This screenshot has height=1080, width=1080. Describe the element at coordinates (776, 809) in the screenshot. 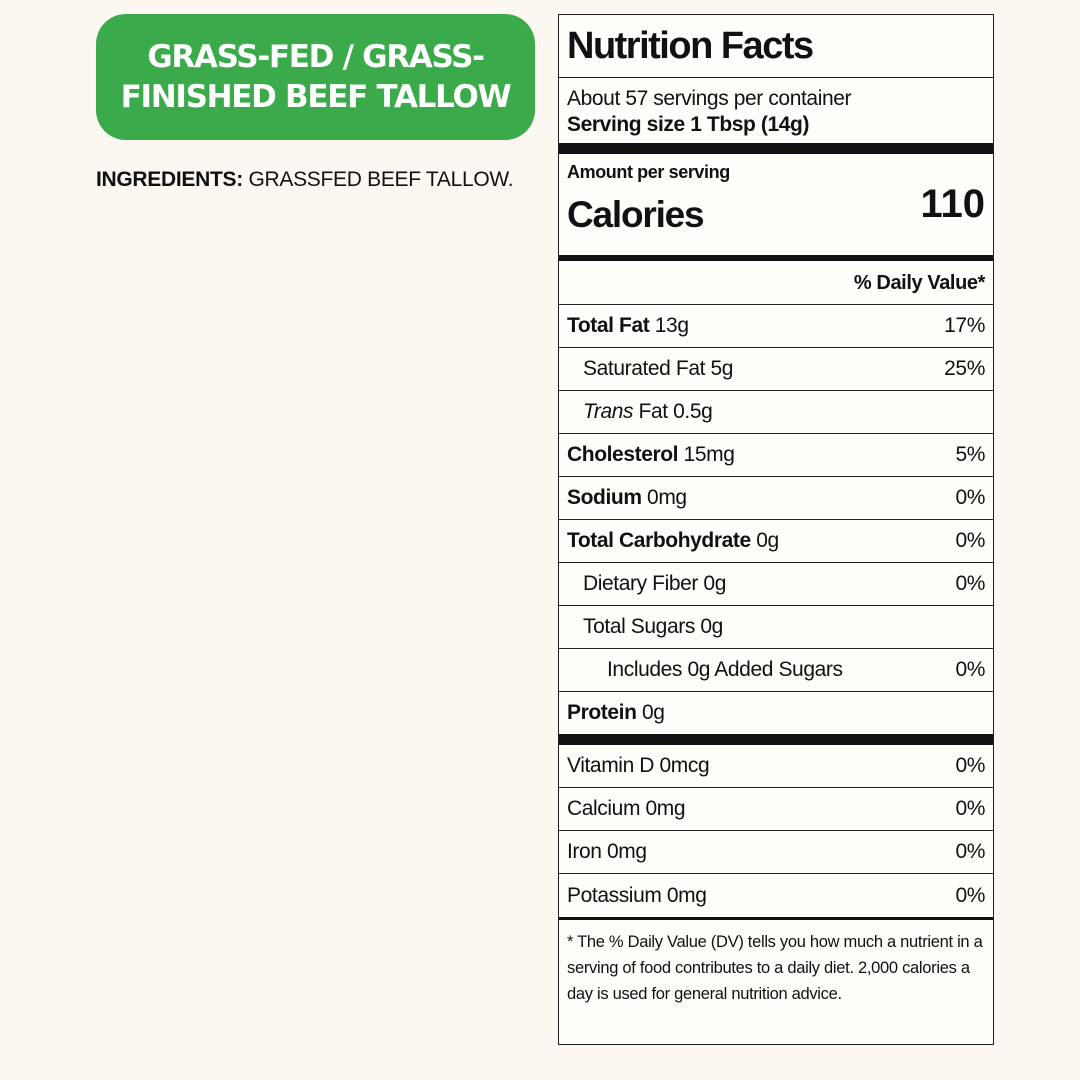

I see `vitamin-row-calcium: Calcium 0mg 0%` at that location.